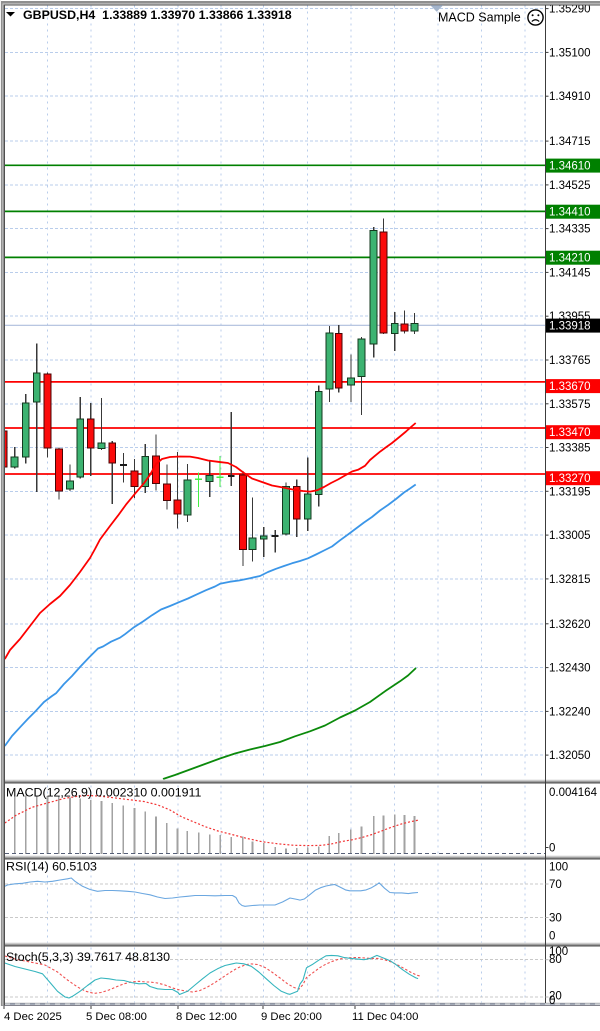 This screenshot has width=600, height=1031. What do you see at coordinates (573, 793) in the screenshot?
I see `svg-text: 0.004164` at bounding box center [573, 793].